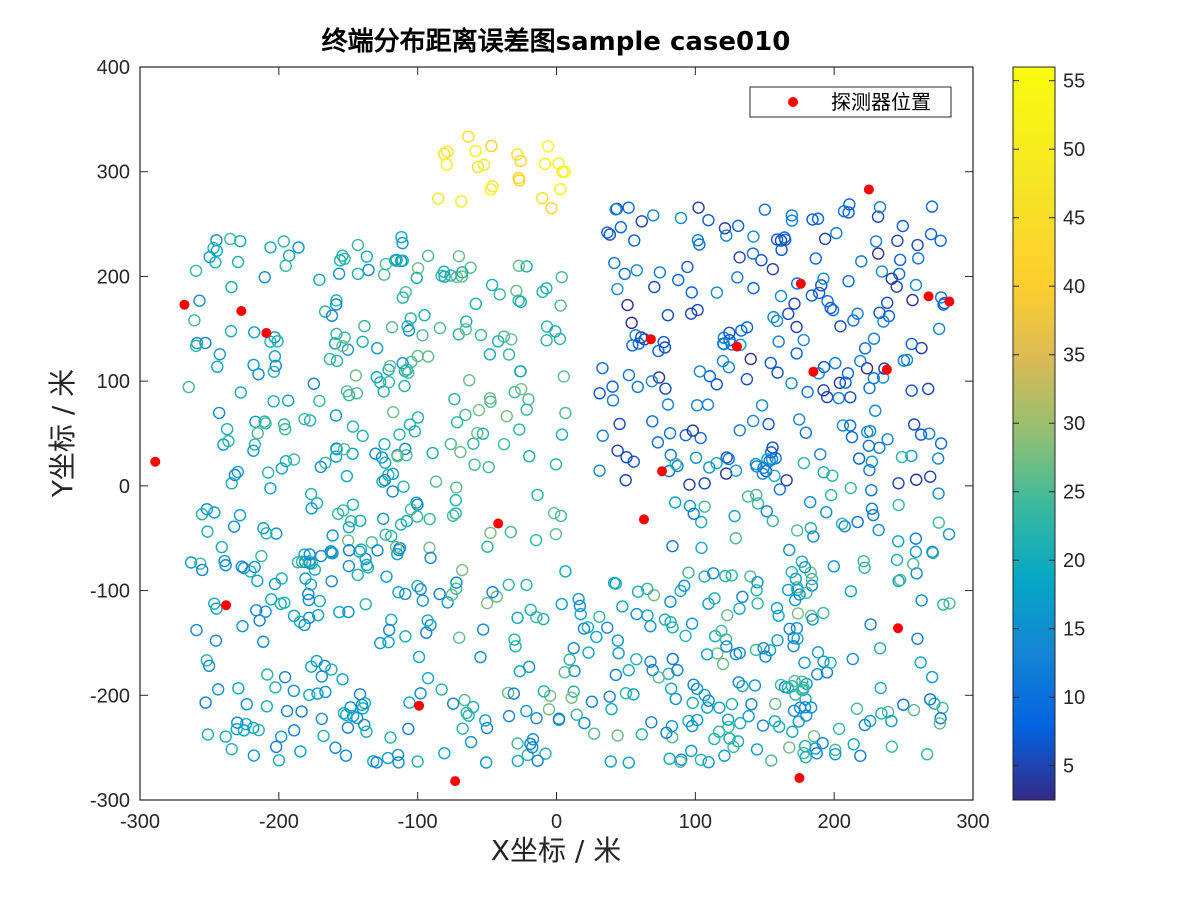 This screenshot has width=1200, height=900. Describe the element at coordinates (418, 822) in the screenshot. I see `x-tick-label: -100` at that location.